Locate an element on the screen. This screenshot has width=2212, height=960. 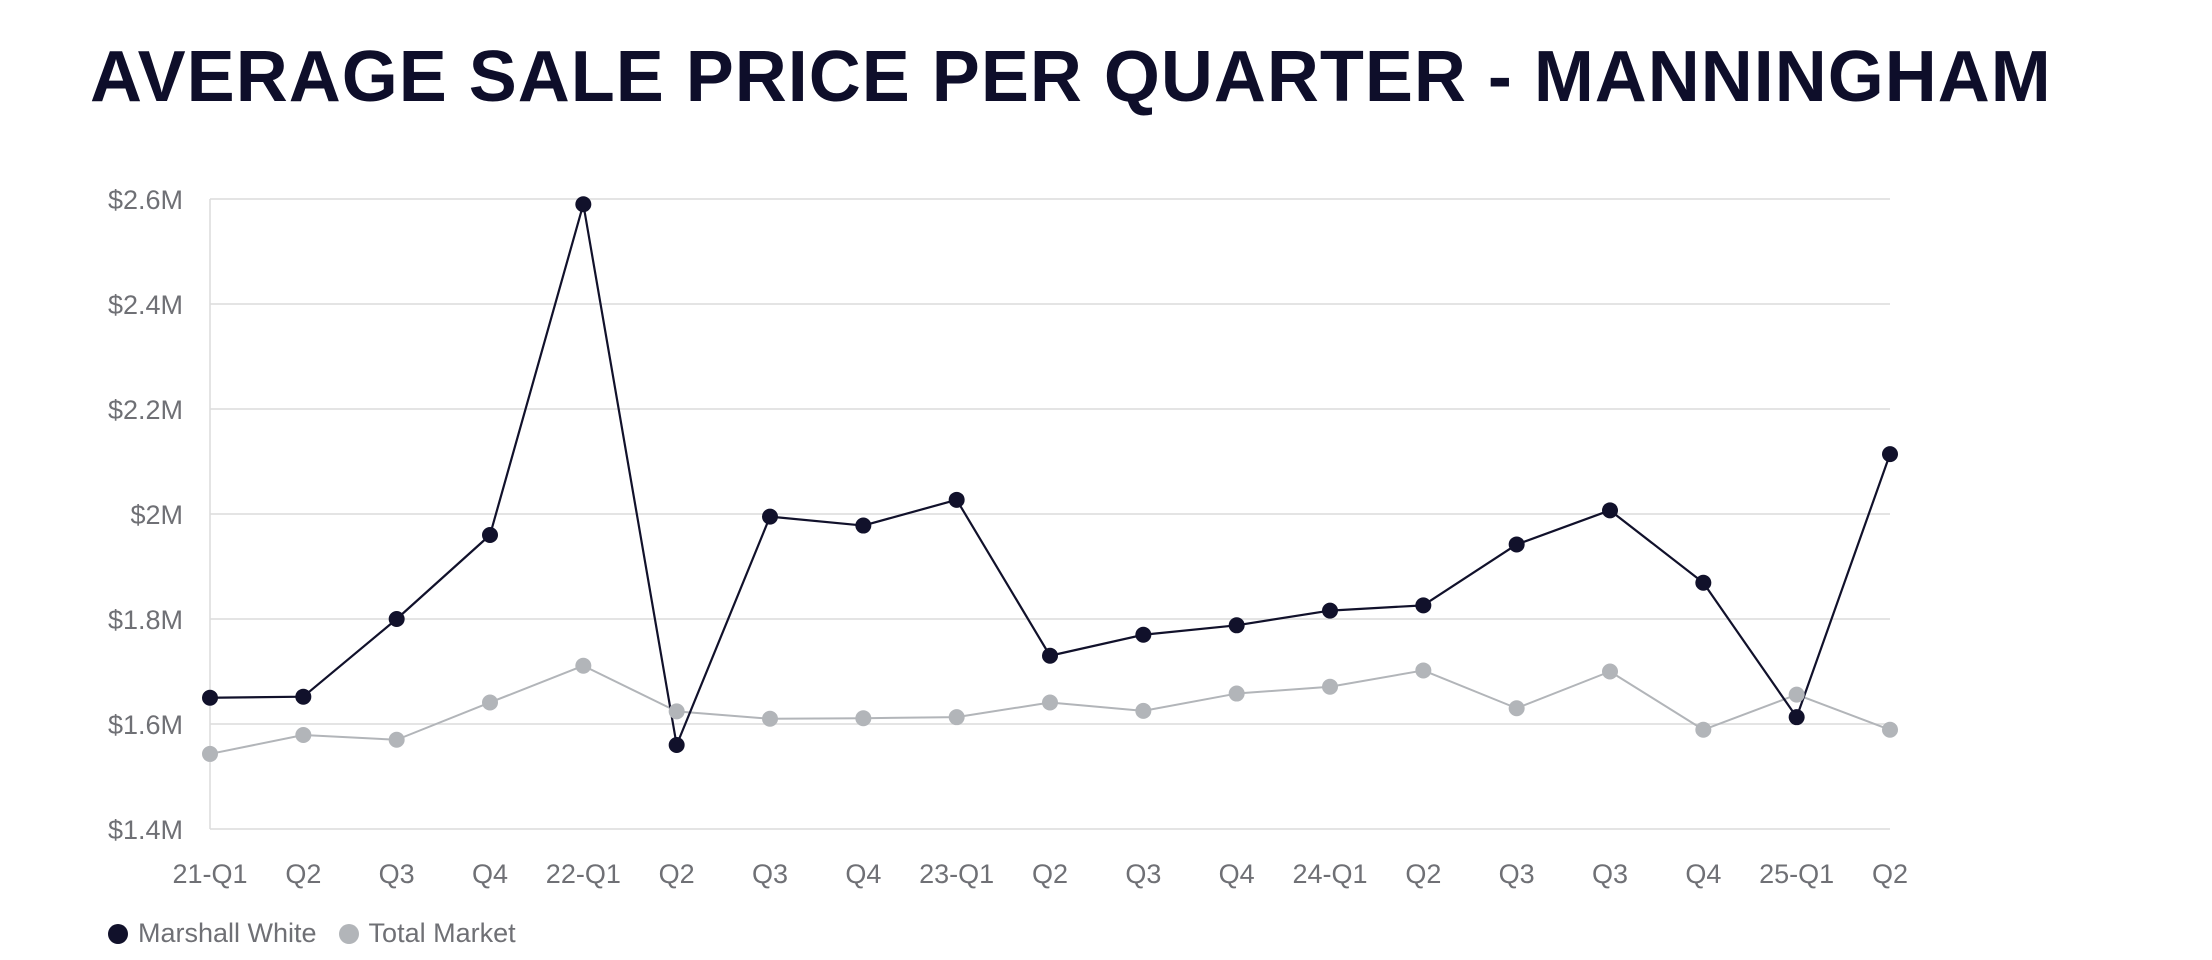
legend-item-total-market: Total Market is located at coordinates (427, 933).